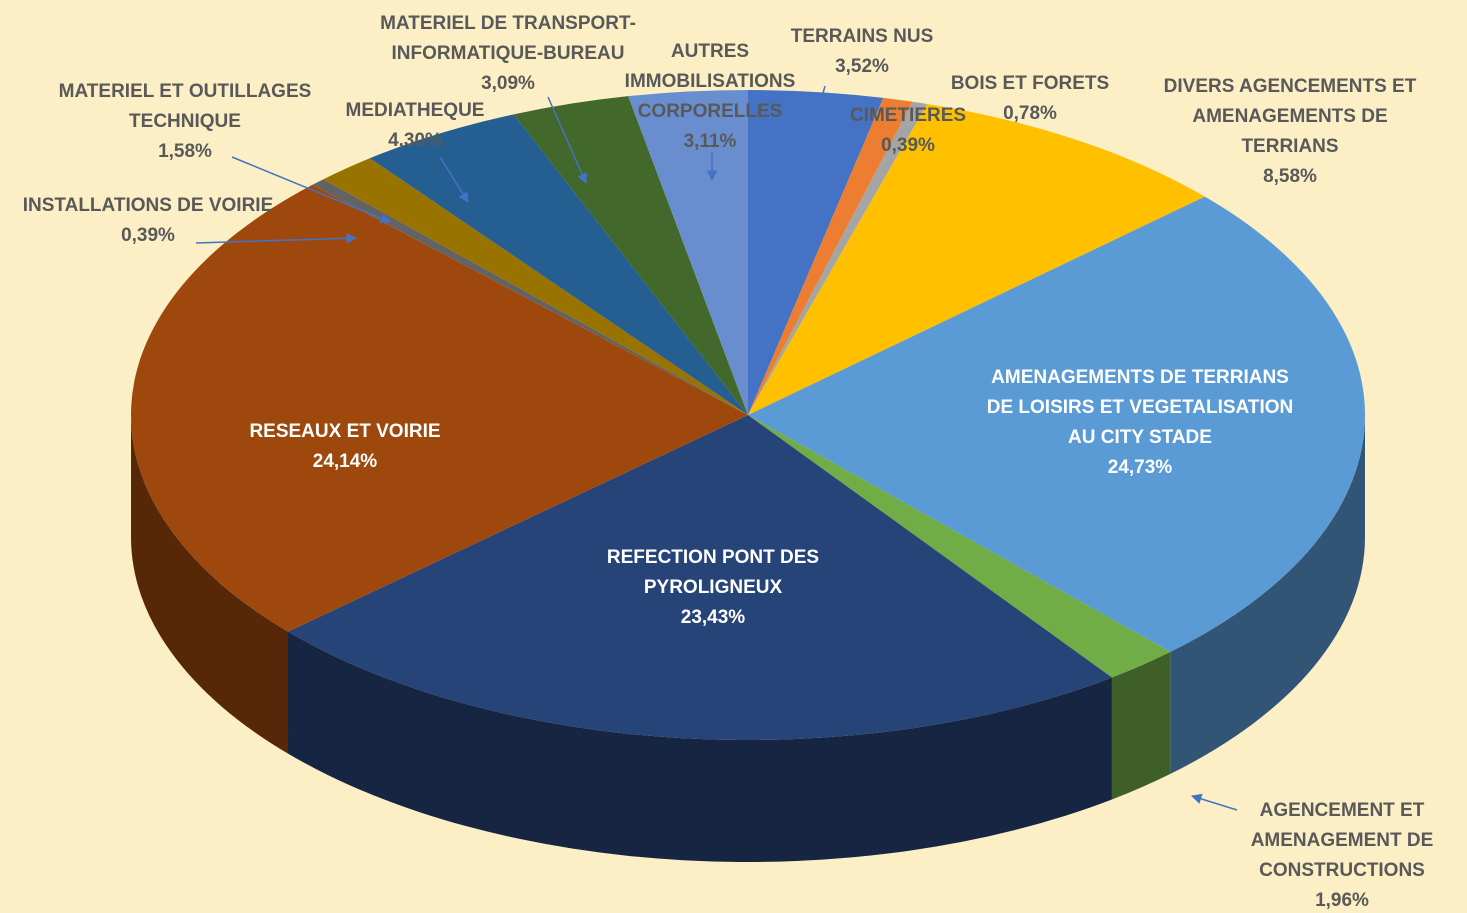 This screenshot has height=913, width=1467. Describe the element at coordinates (148, 205) in the screenshot. I see `category-label: INSTALLATIONS DE VOIRIE` at that location.